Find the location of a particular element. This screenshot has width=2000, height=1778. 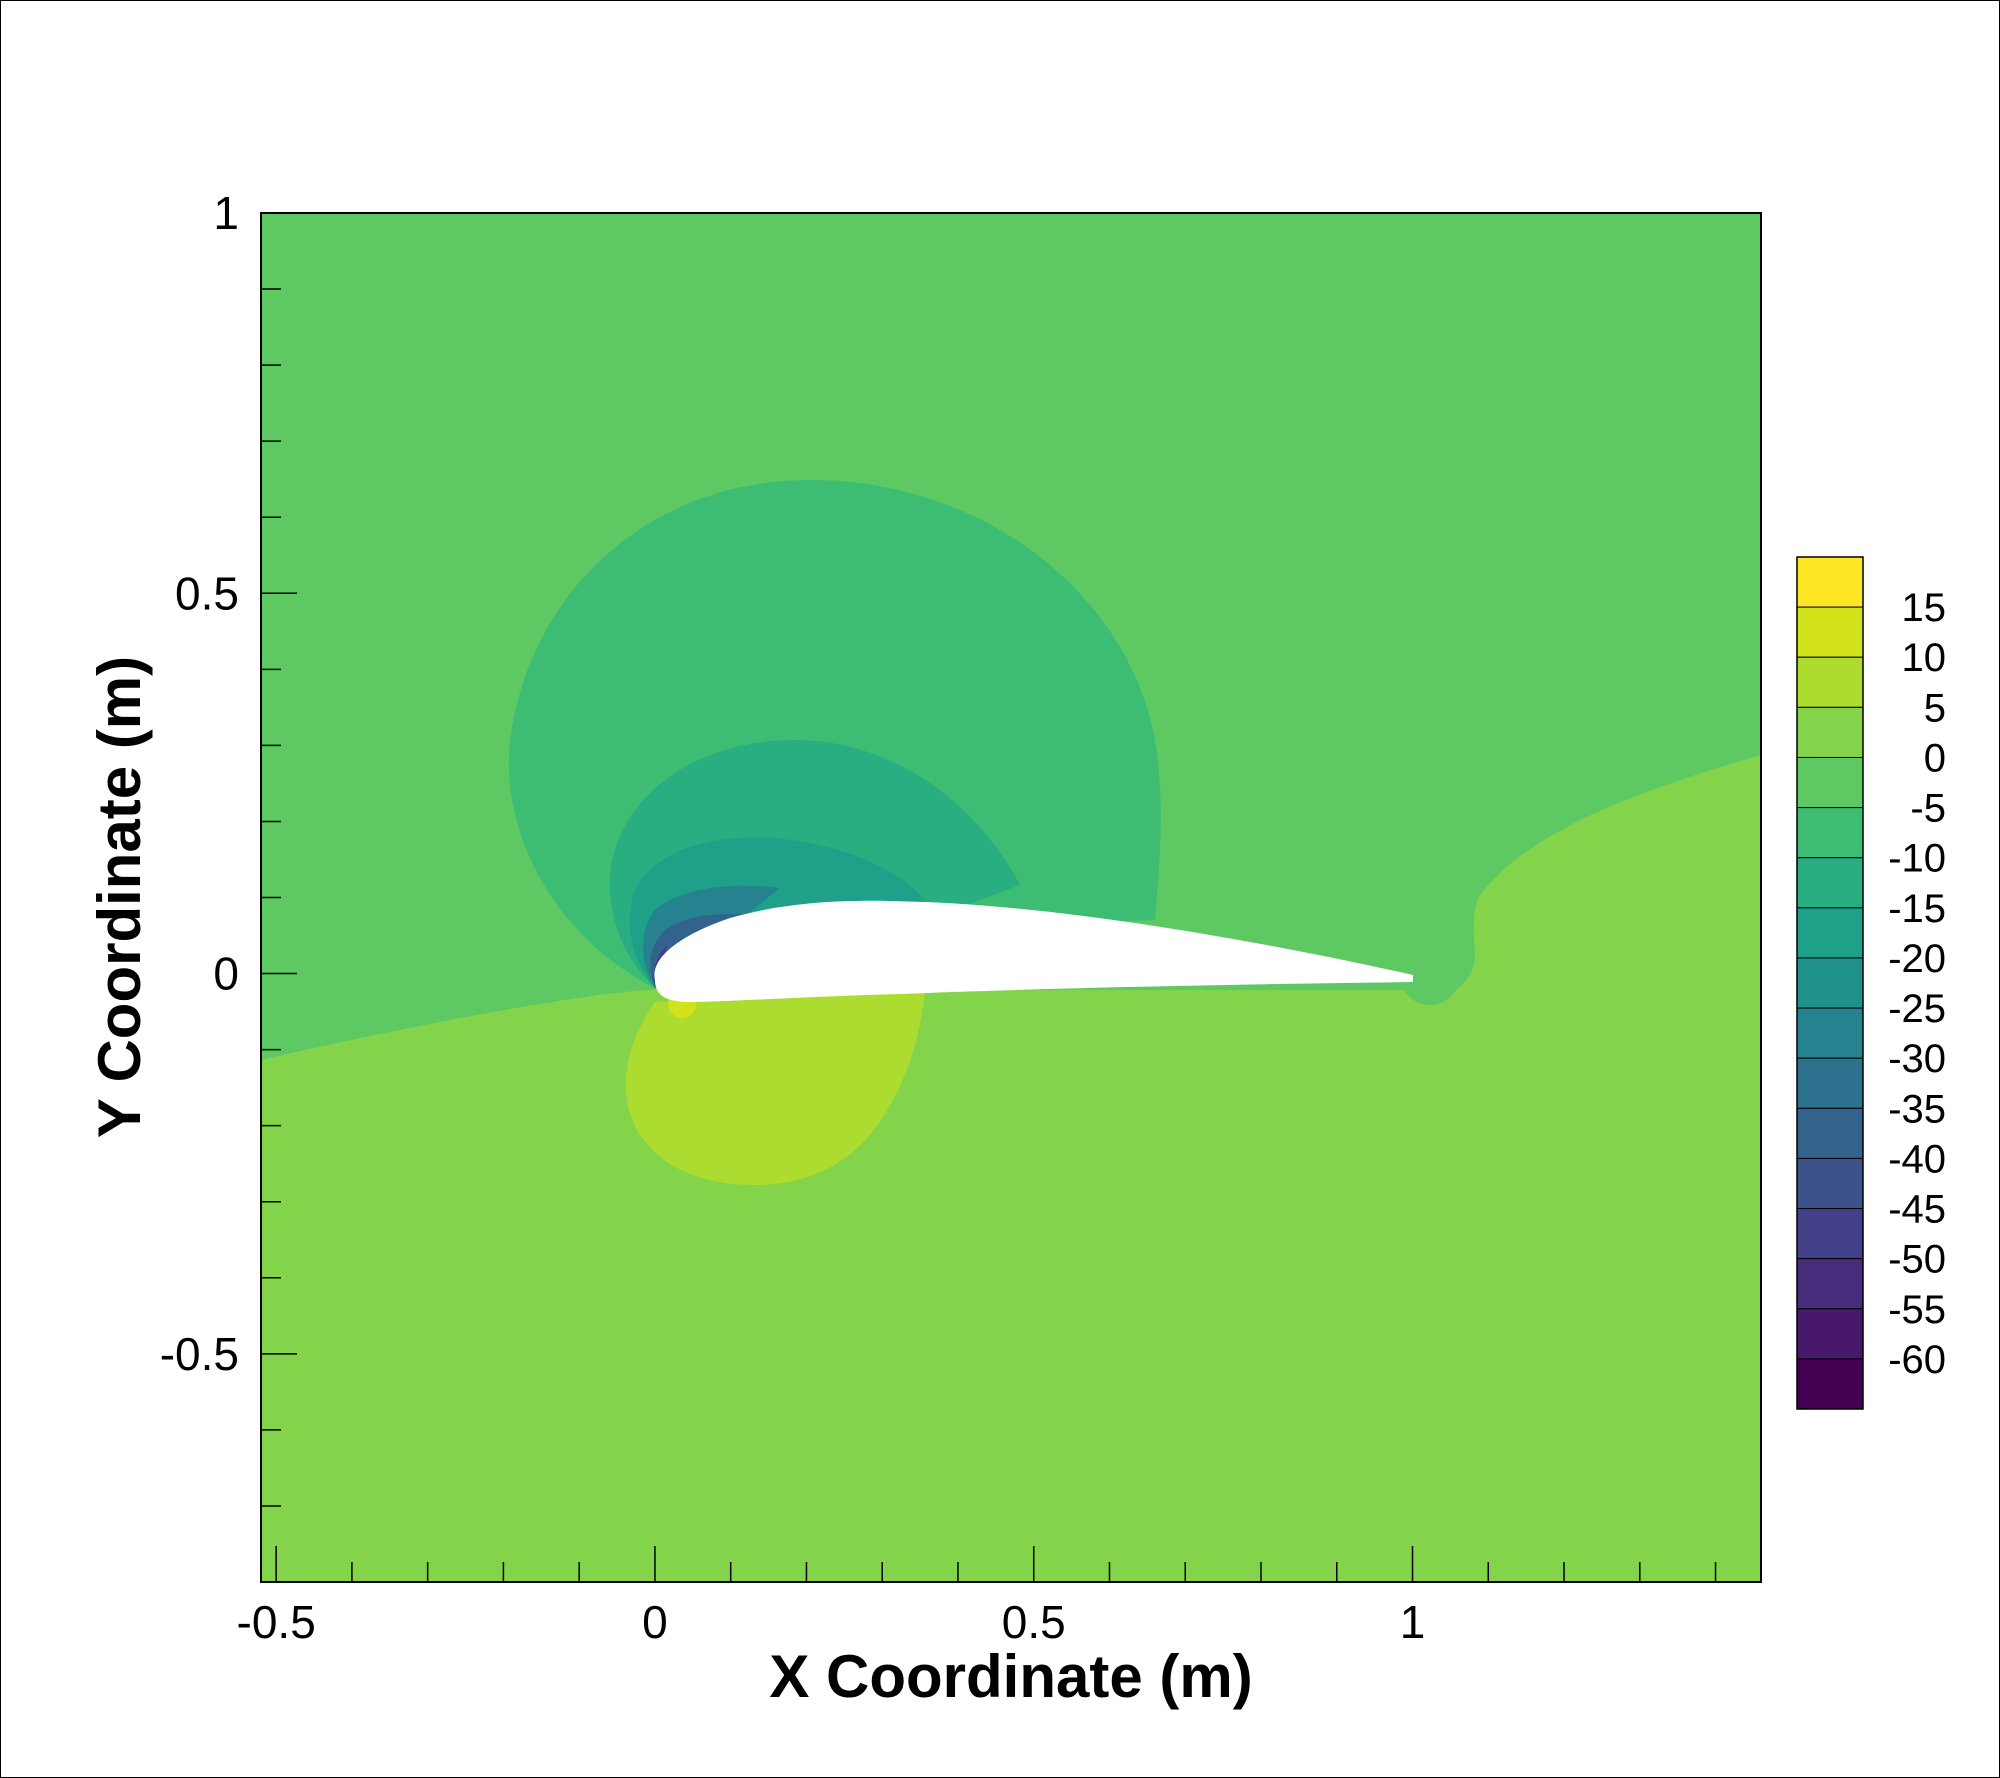

y-axis-ticks is located at coordinates (279, 859).